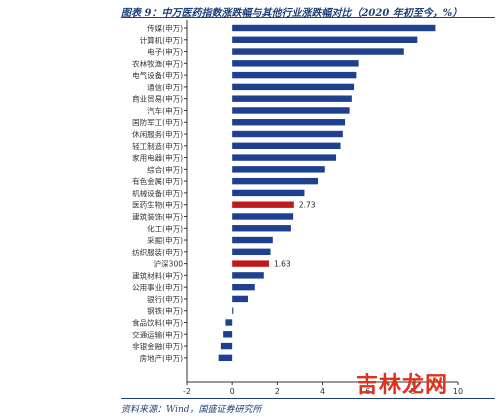 This screenshot has height=418, width=499. What do you see at coordinates (157, 63) in the screenshot?
I see `category-label: 农林牧渔(申万)` at bounding box center [157, 63].